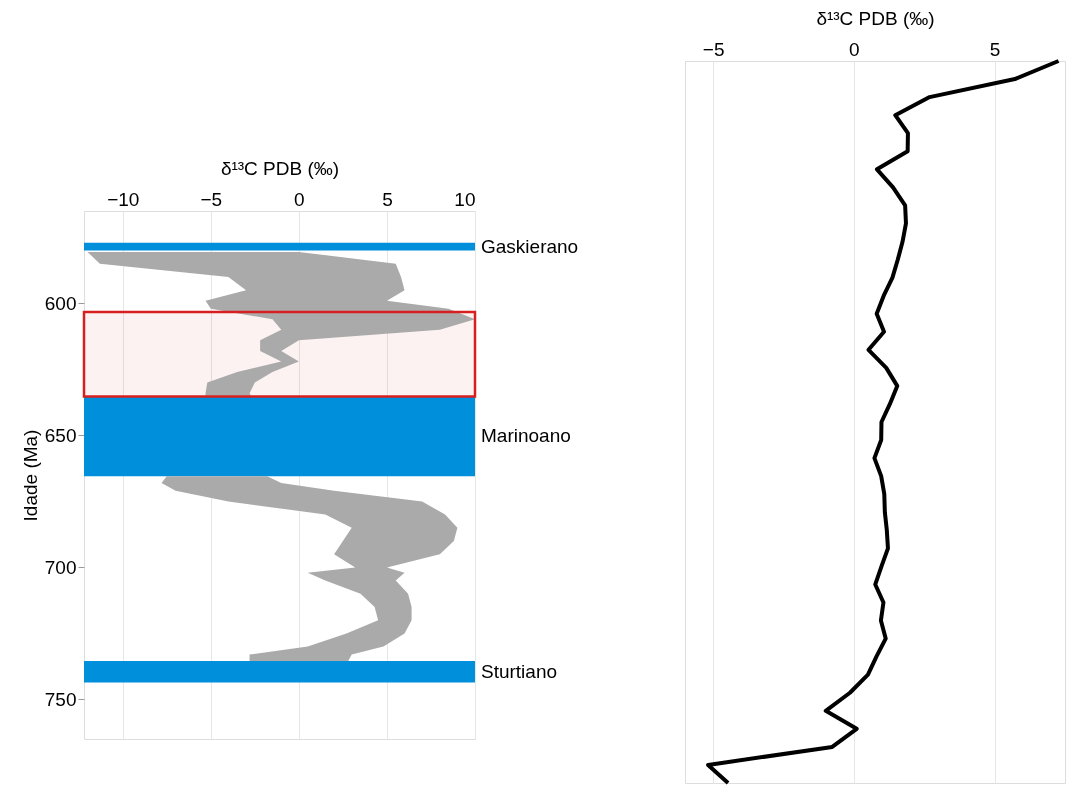 The image size is (1083, 802). I want to click on y-tick-label: 700, so click(60, 567).